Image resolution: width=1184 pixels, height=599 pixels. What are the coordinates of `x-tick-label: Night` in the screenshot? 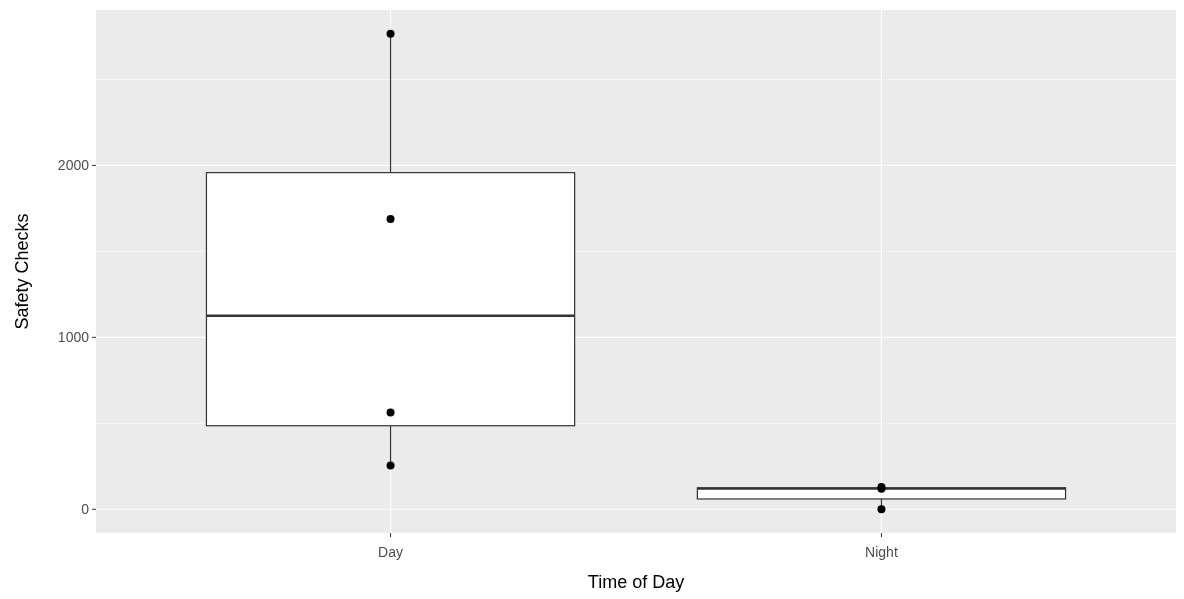 It's located at (881, 552).